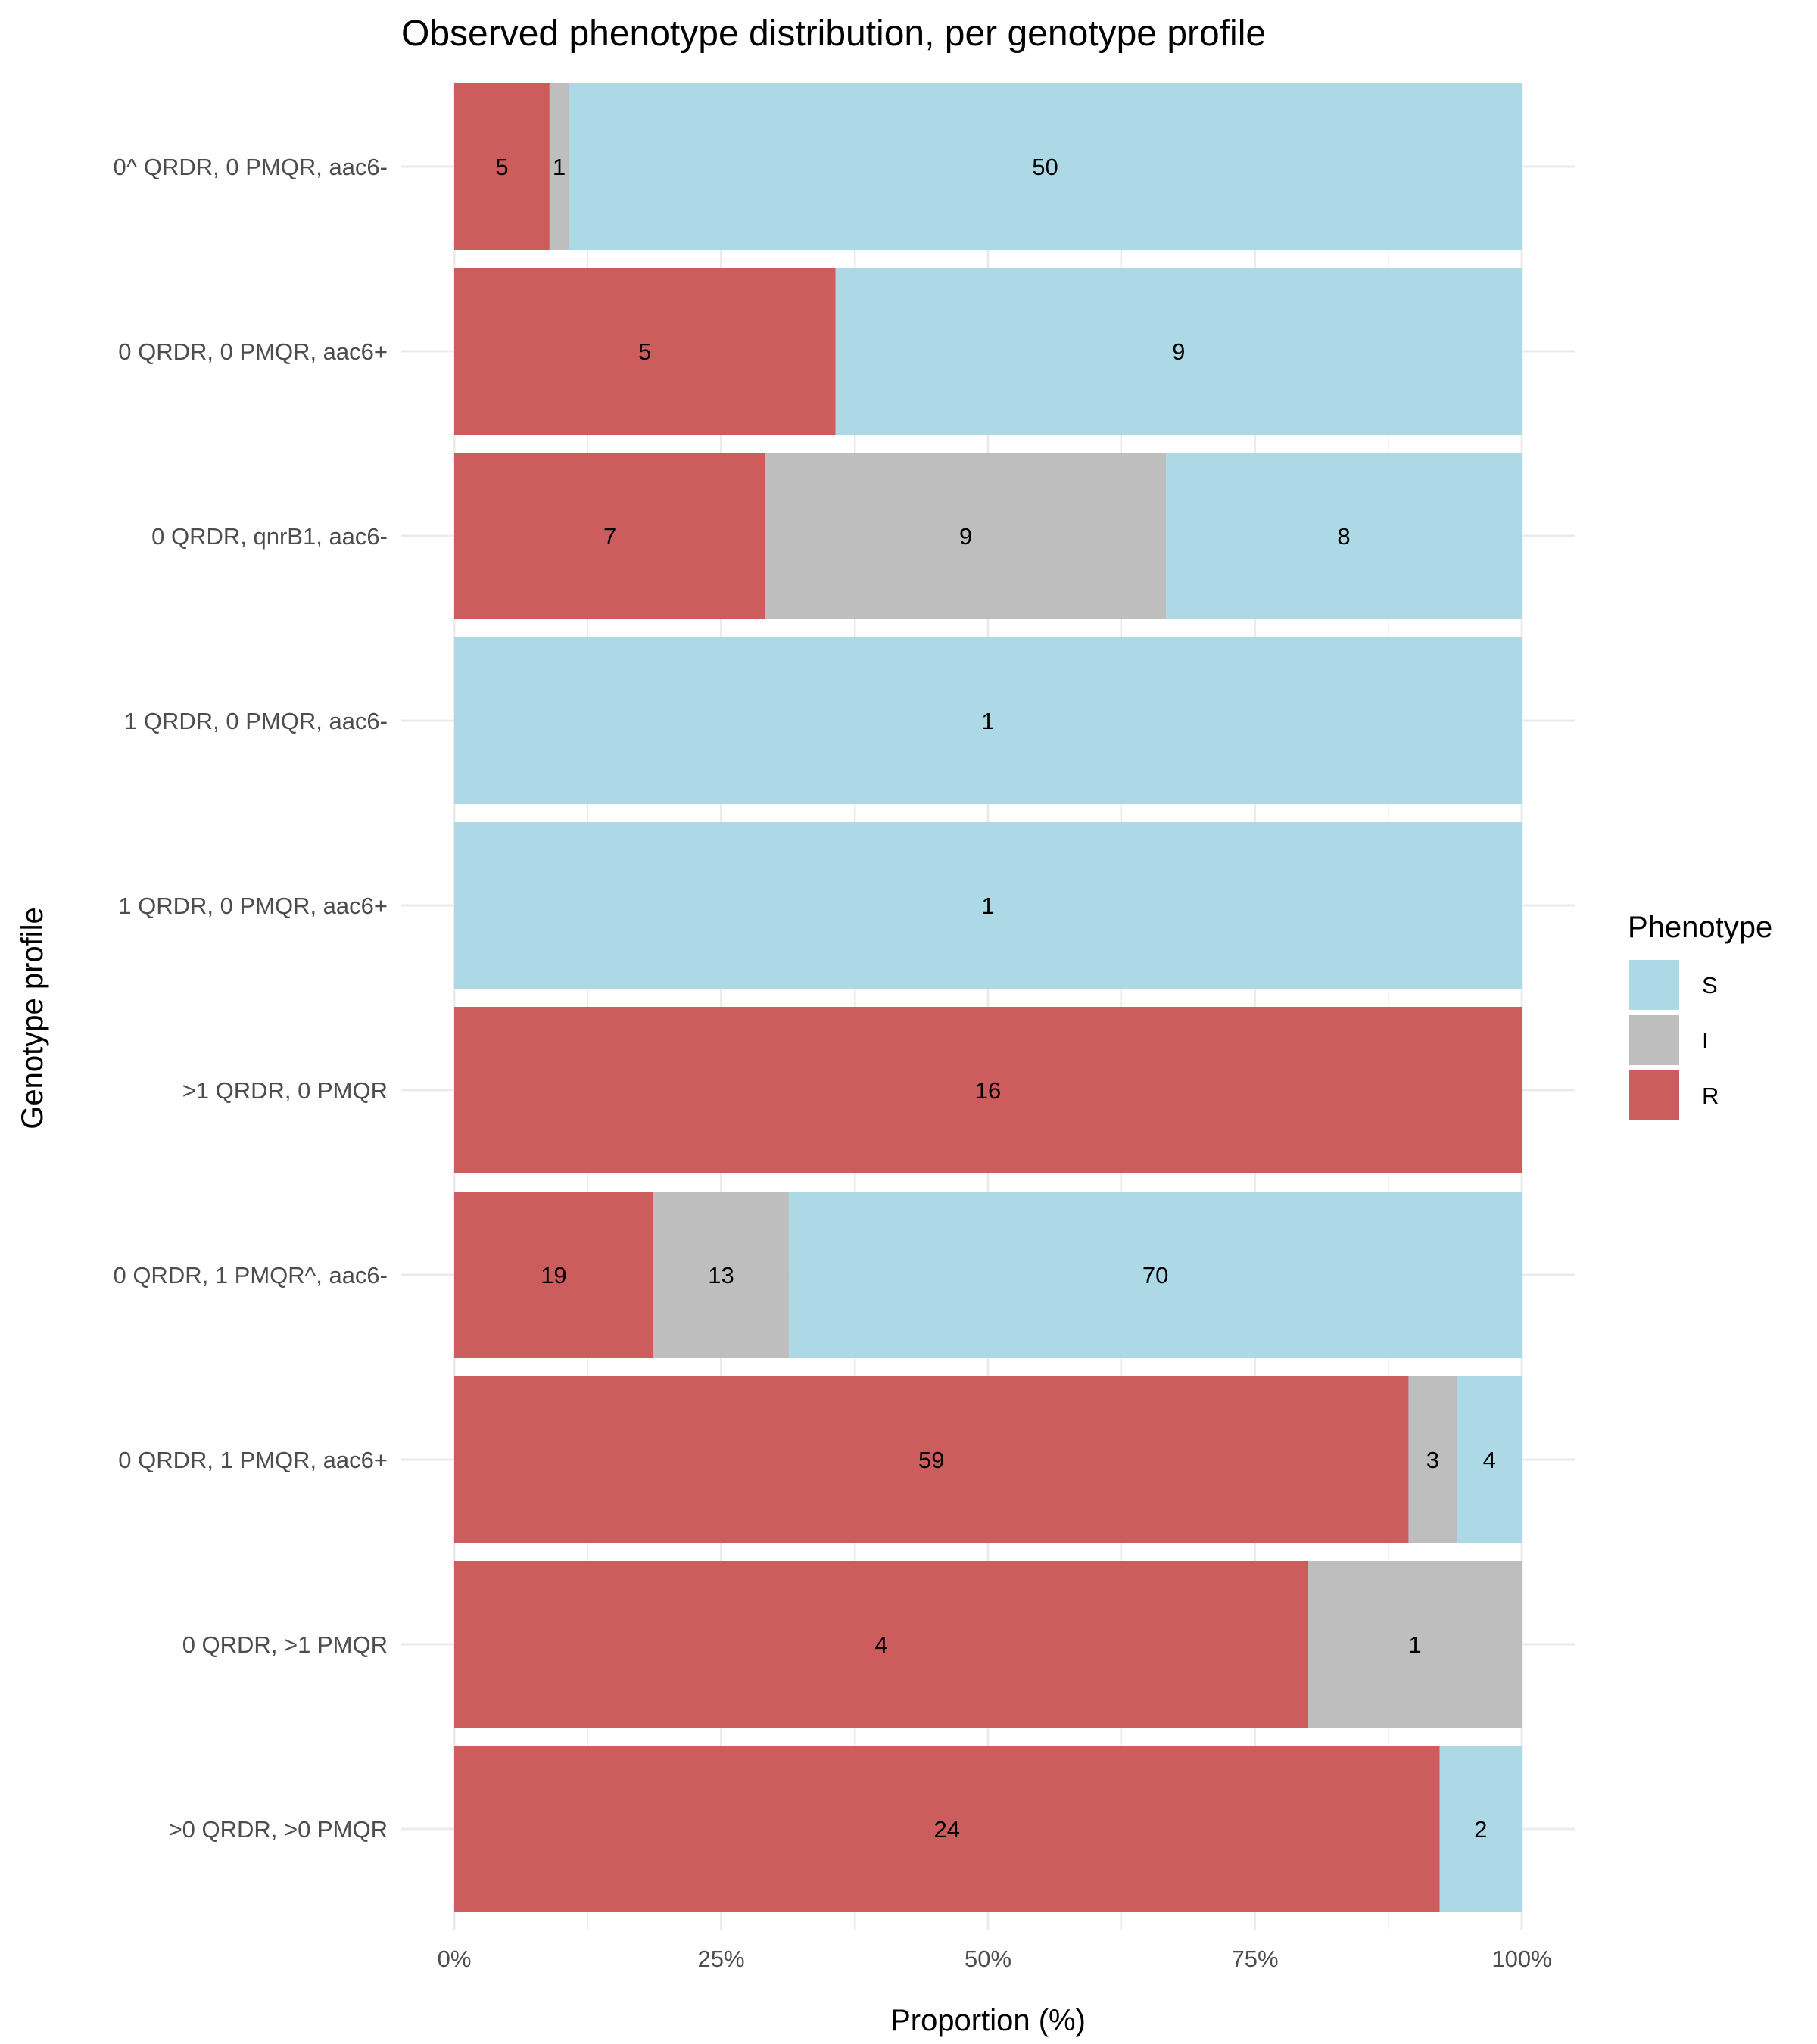  I want to click on bar-value-label: 24, so click(947, 1829).